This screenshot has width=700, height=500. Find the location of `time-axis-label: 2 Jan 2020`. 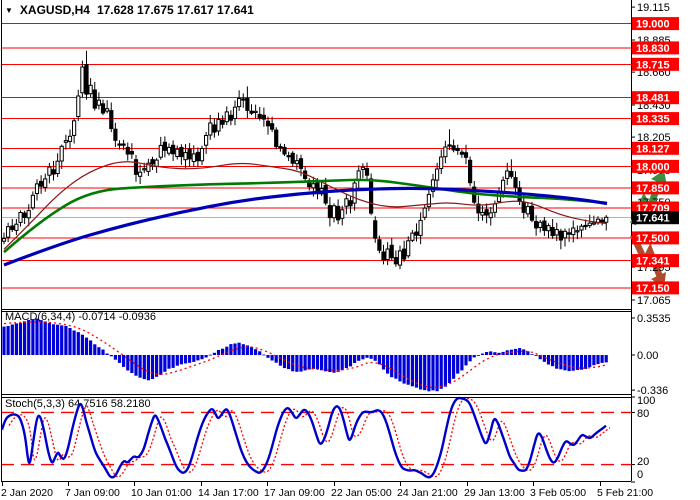

time-axis-label: 2 Jan 2020 is located at coordinates (27, 493).